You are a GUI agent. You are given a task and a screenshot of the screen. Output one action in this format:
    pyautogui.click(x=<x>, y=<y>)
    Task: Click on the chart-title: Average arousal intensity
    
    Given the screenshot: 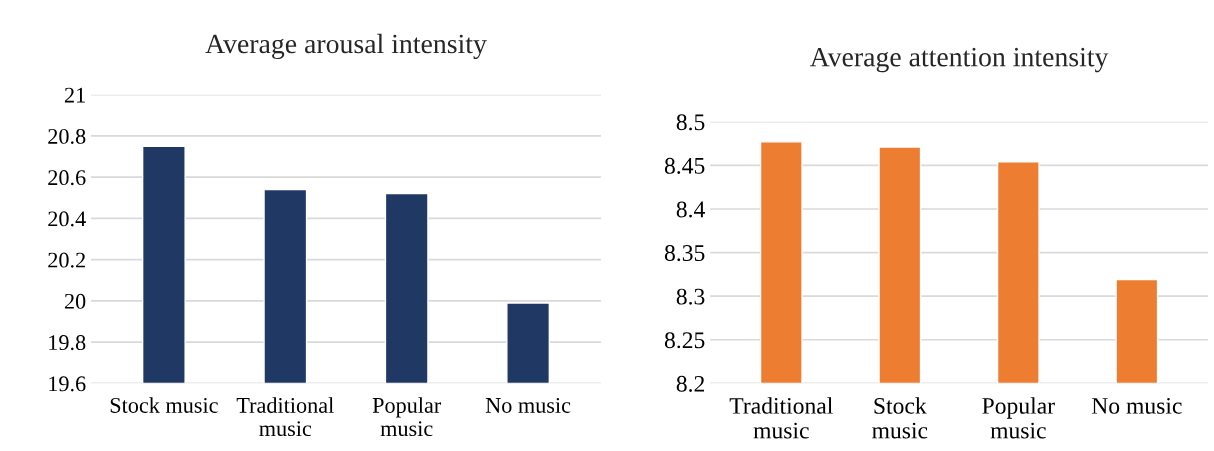 What is the action you would take?
    pyautogui.click(x=346, y=46)
    